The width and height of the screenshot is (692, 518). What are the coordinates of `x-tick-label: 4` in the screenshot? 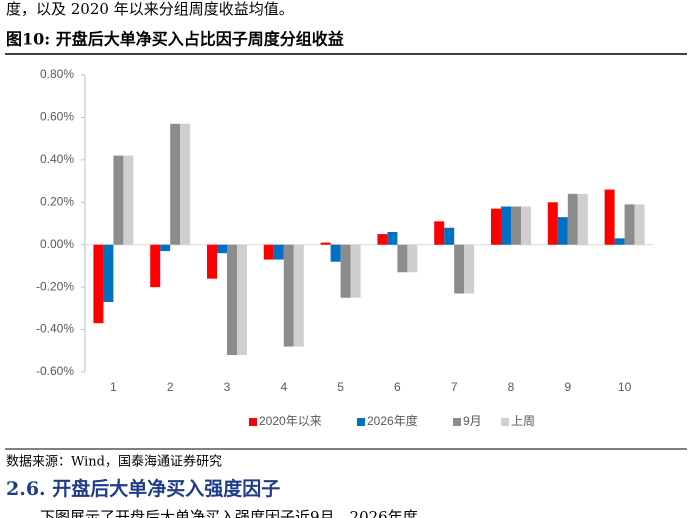 It's located at (283, 387).